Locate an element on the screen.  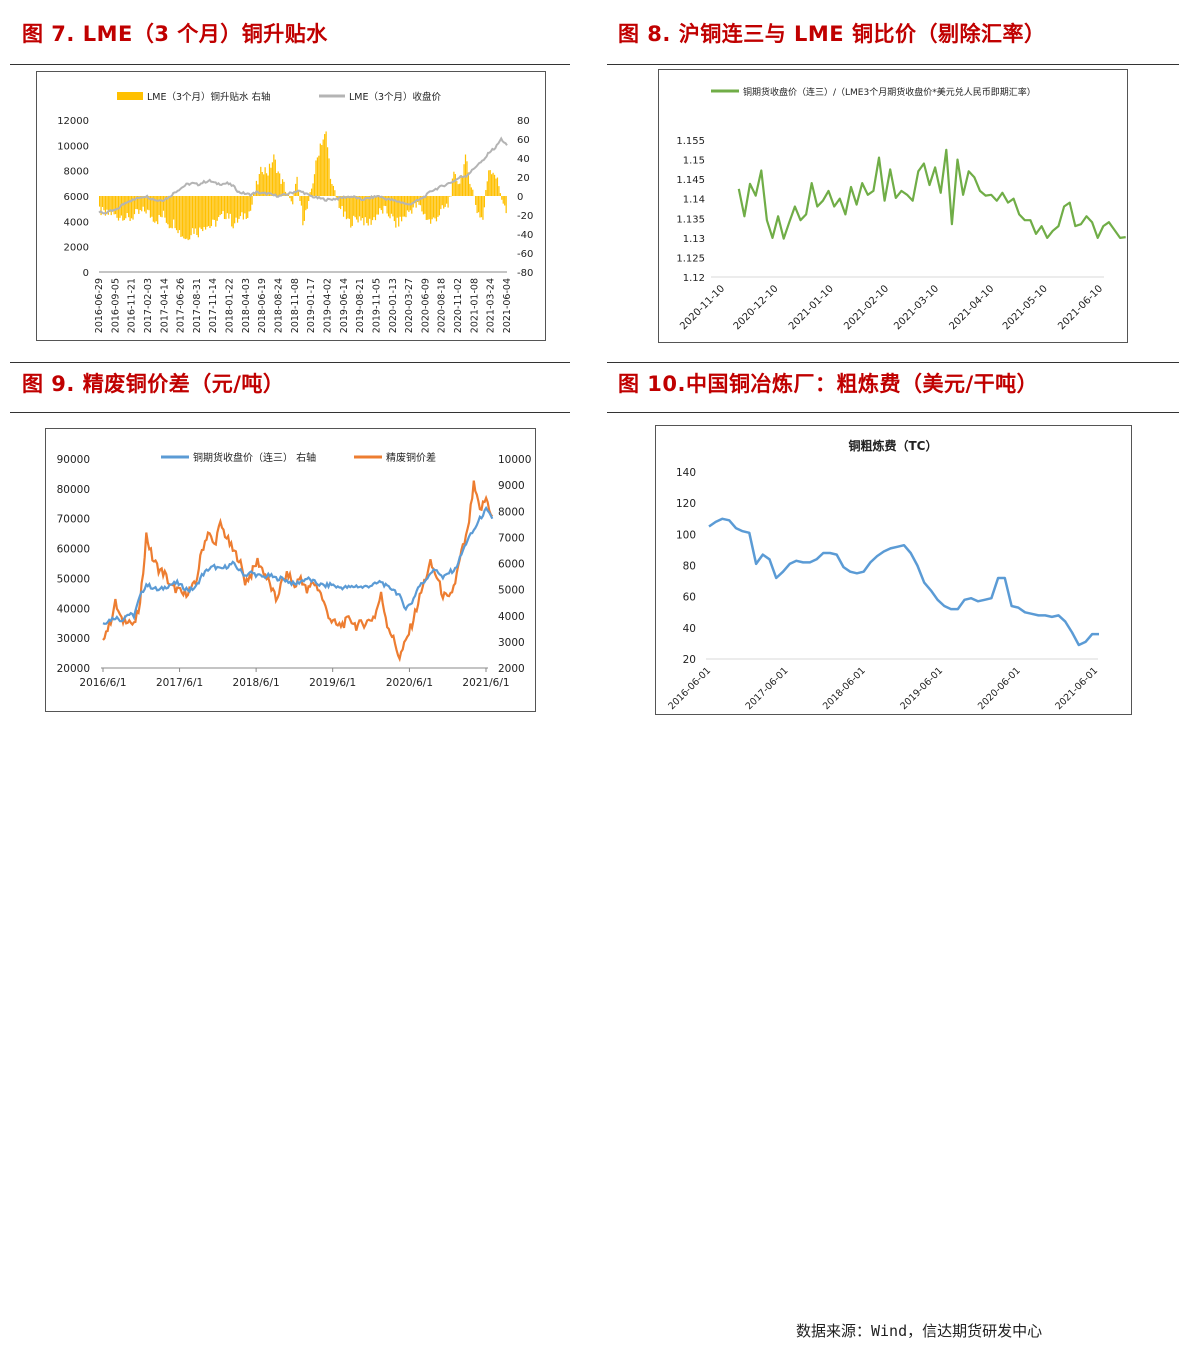
fig9-series-orange is located at coordinates (298, 571).